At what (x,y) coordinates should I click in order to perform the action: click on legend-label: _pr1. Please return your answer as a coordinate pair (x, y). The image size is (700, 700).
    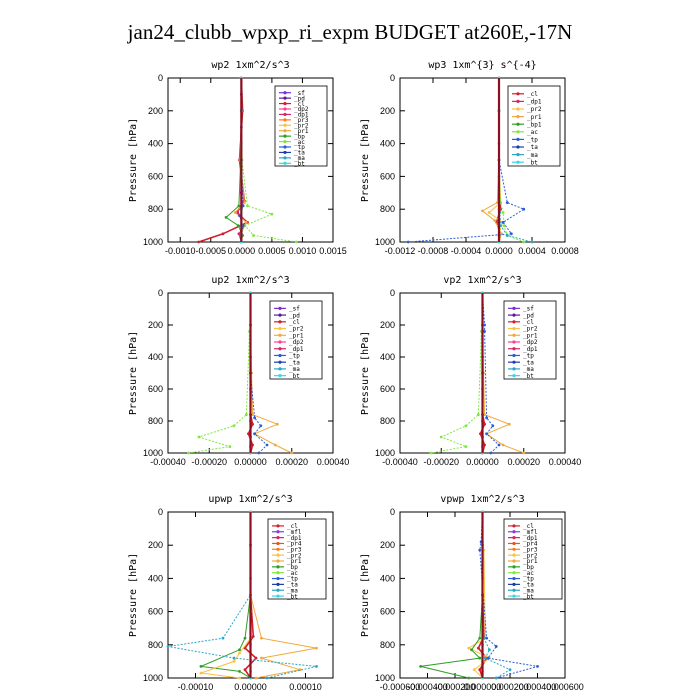
    Looking at the image, I should click on (534, 117).